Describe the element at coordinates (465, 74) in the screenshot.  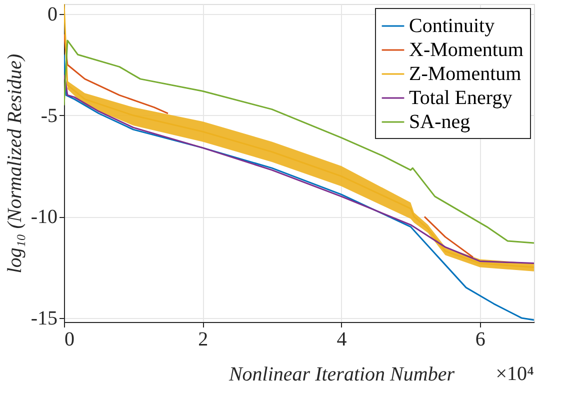
I see `legend-label: Z-Momentum` at that location.